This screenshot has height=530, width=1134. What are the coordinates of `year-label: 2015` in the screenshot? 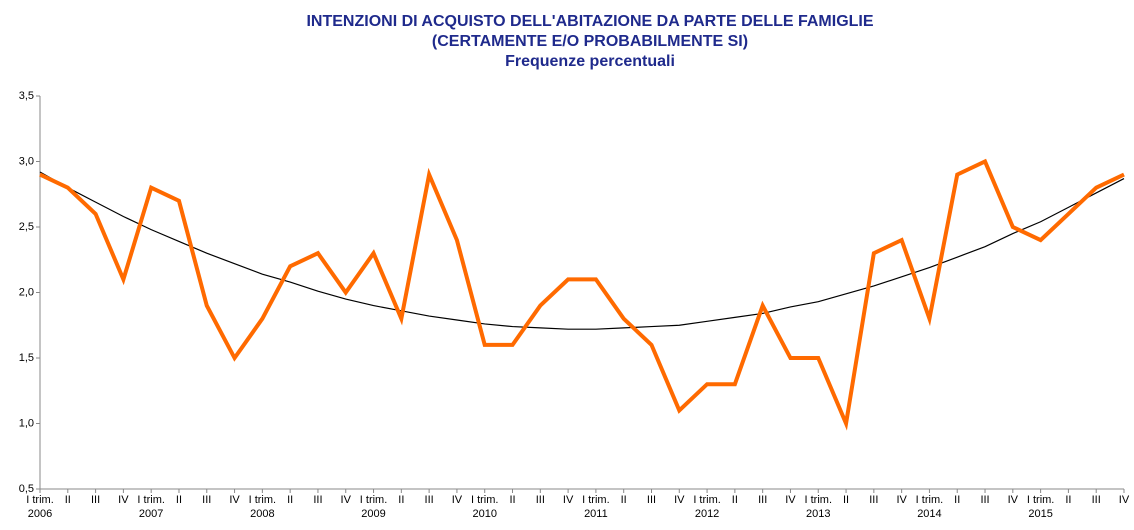 It's located at (1040, 514).